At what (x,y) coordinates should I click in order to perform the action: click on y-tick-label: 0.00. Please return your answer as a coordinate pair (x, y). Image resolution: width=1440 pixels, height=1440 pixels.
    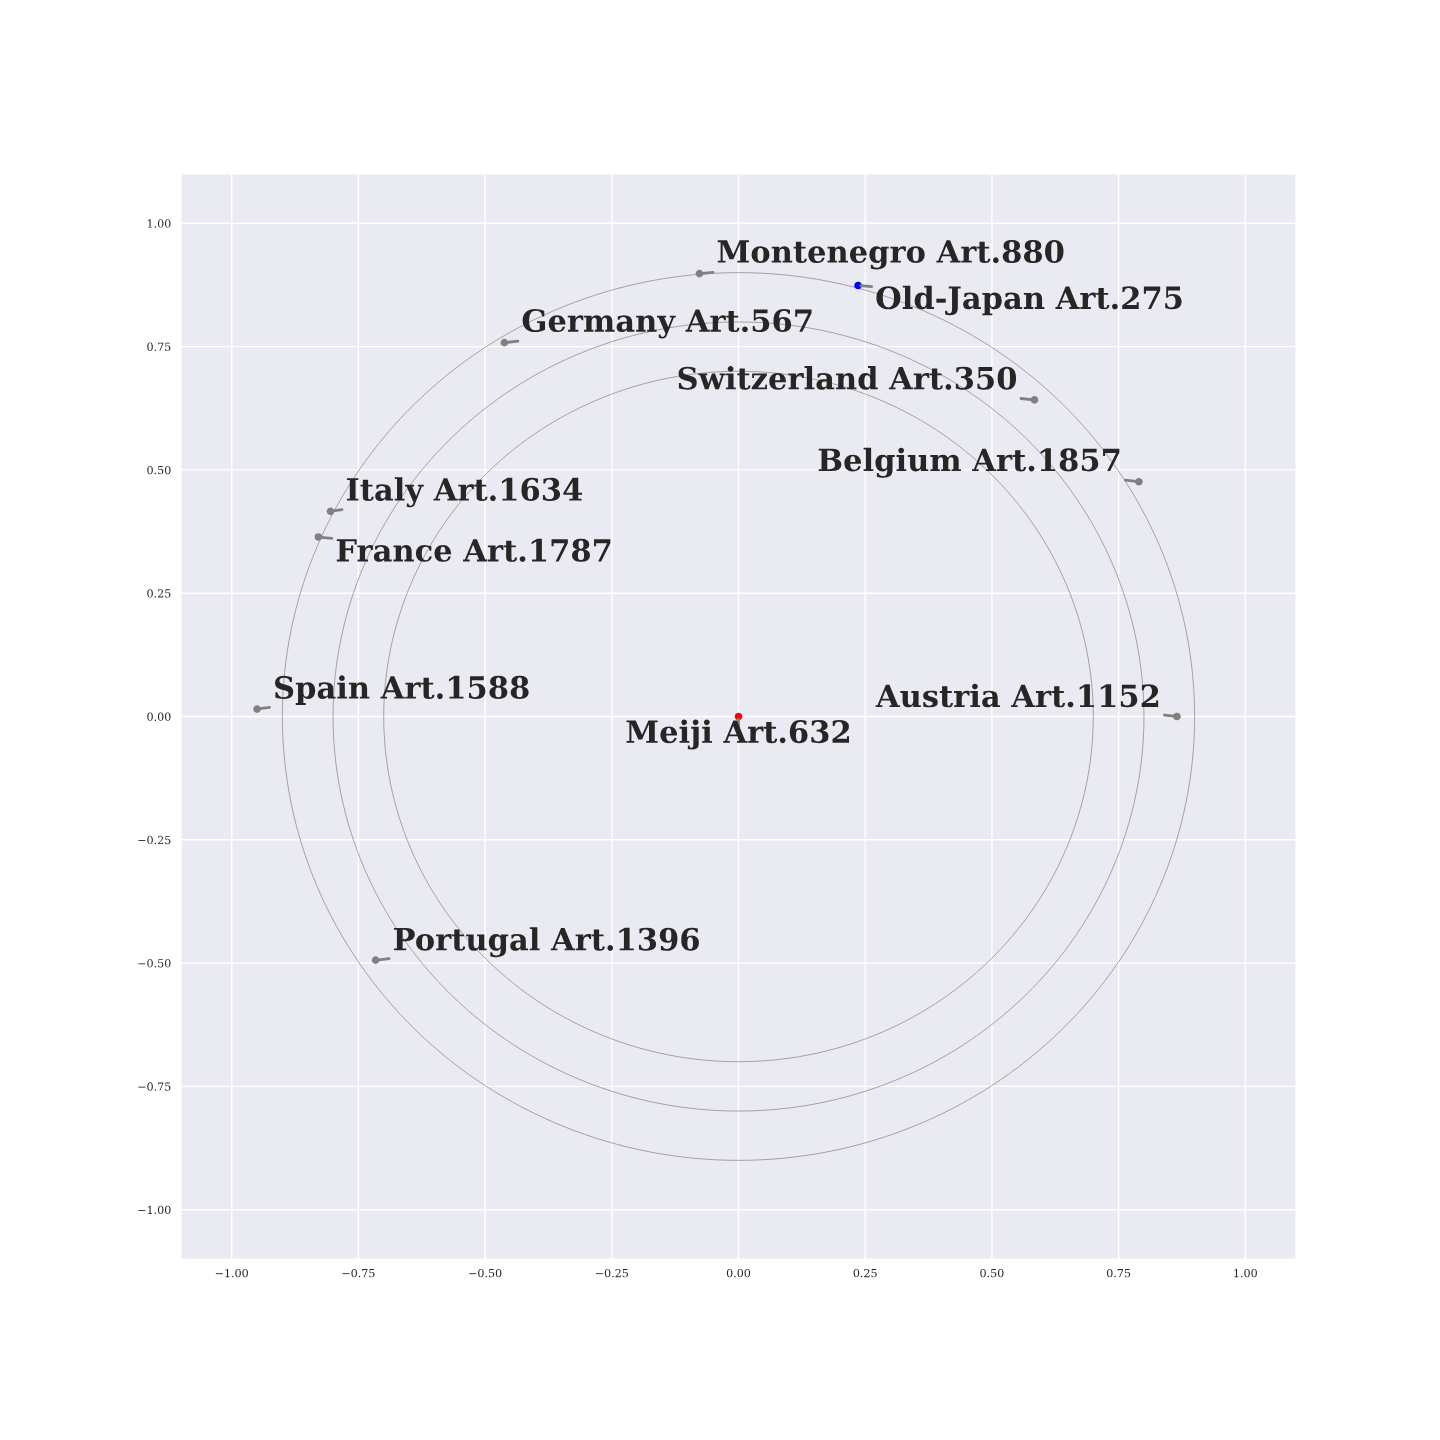
    Looking at the image, I should click on (159, 716).